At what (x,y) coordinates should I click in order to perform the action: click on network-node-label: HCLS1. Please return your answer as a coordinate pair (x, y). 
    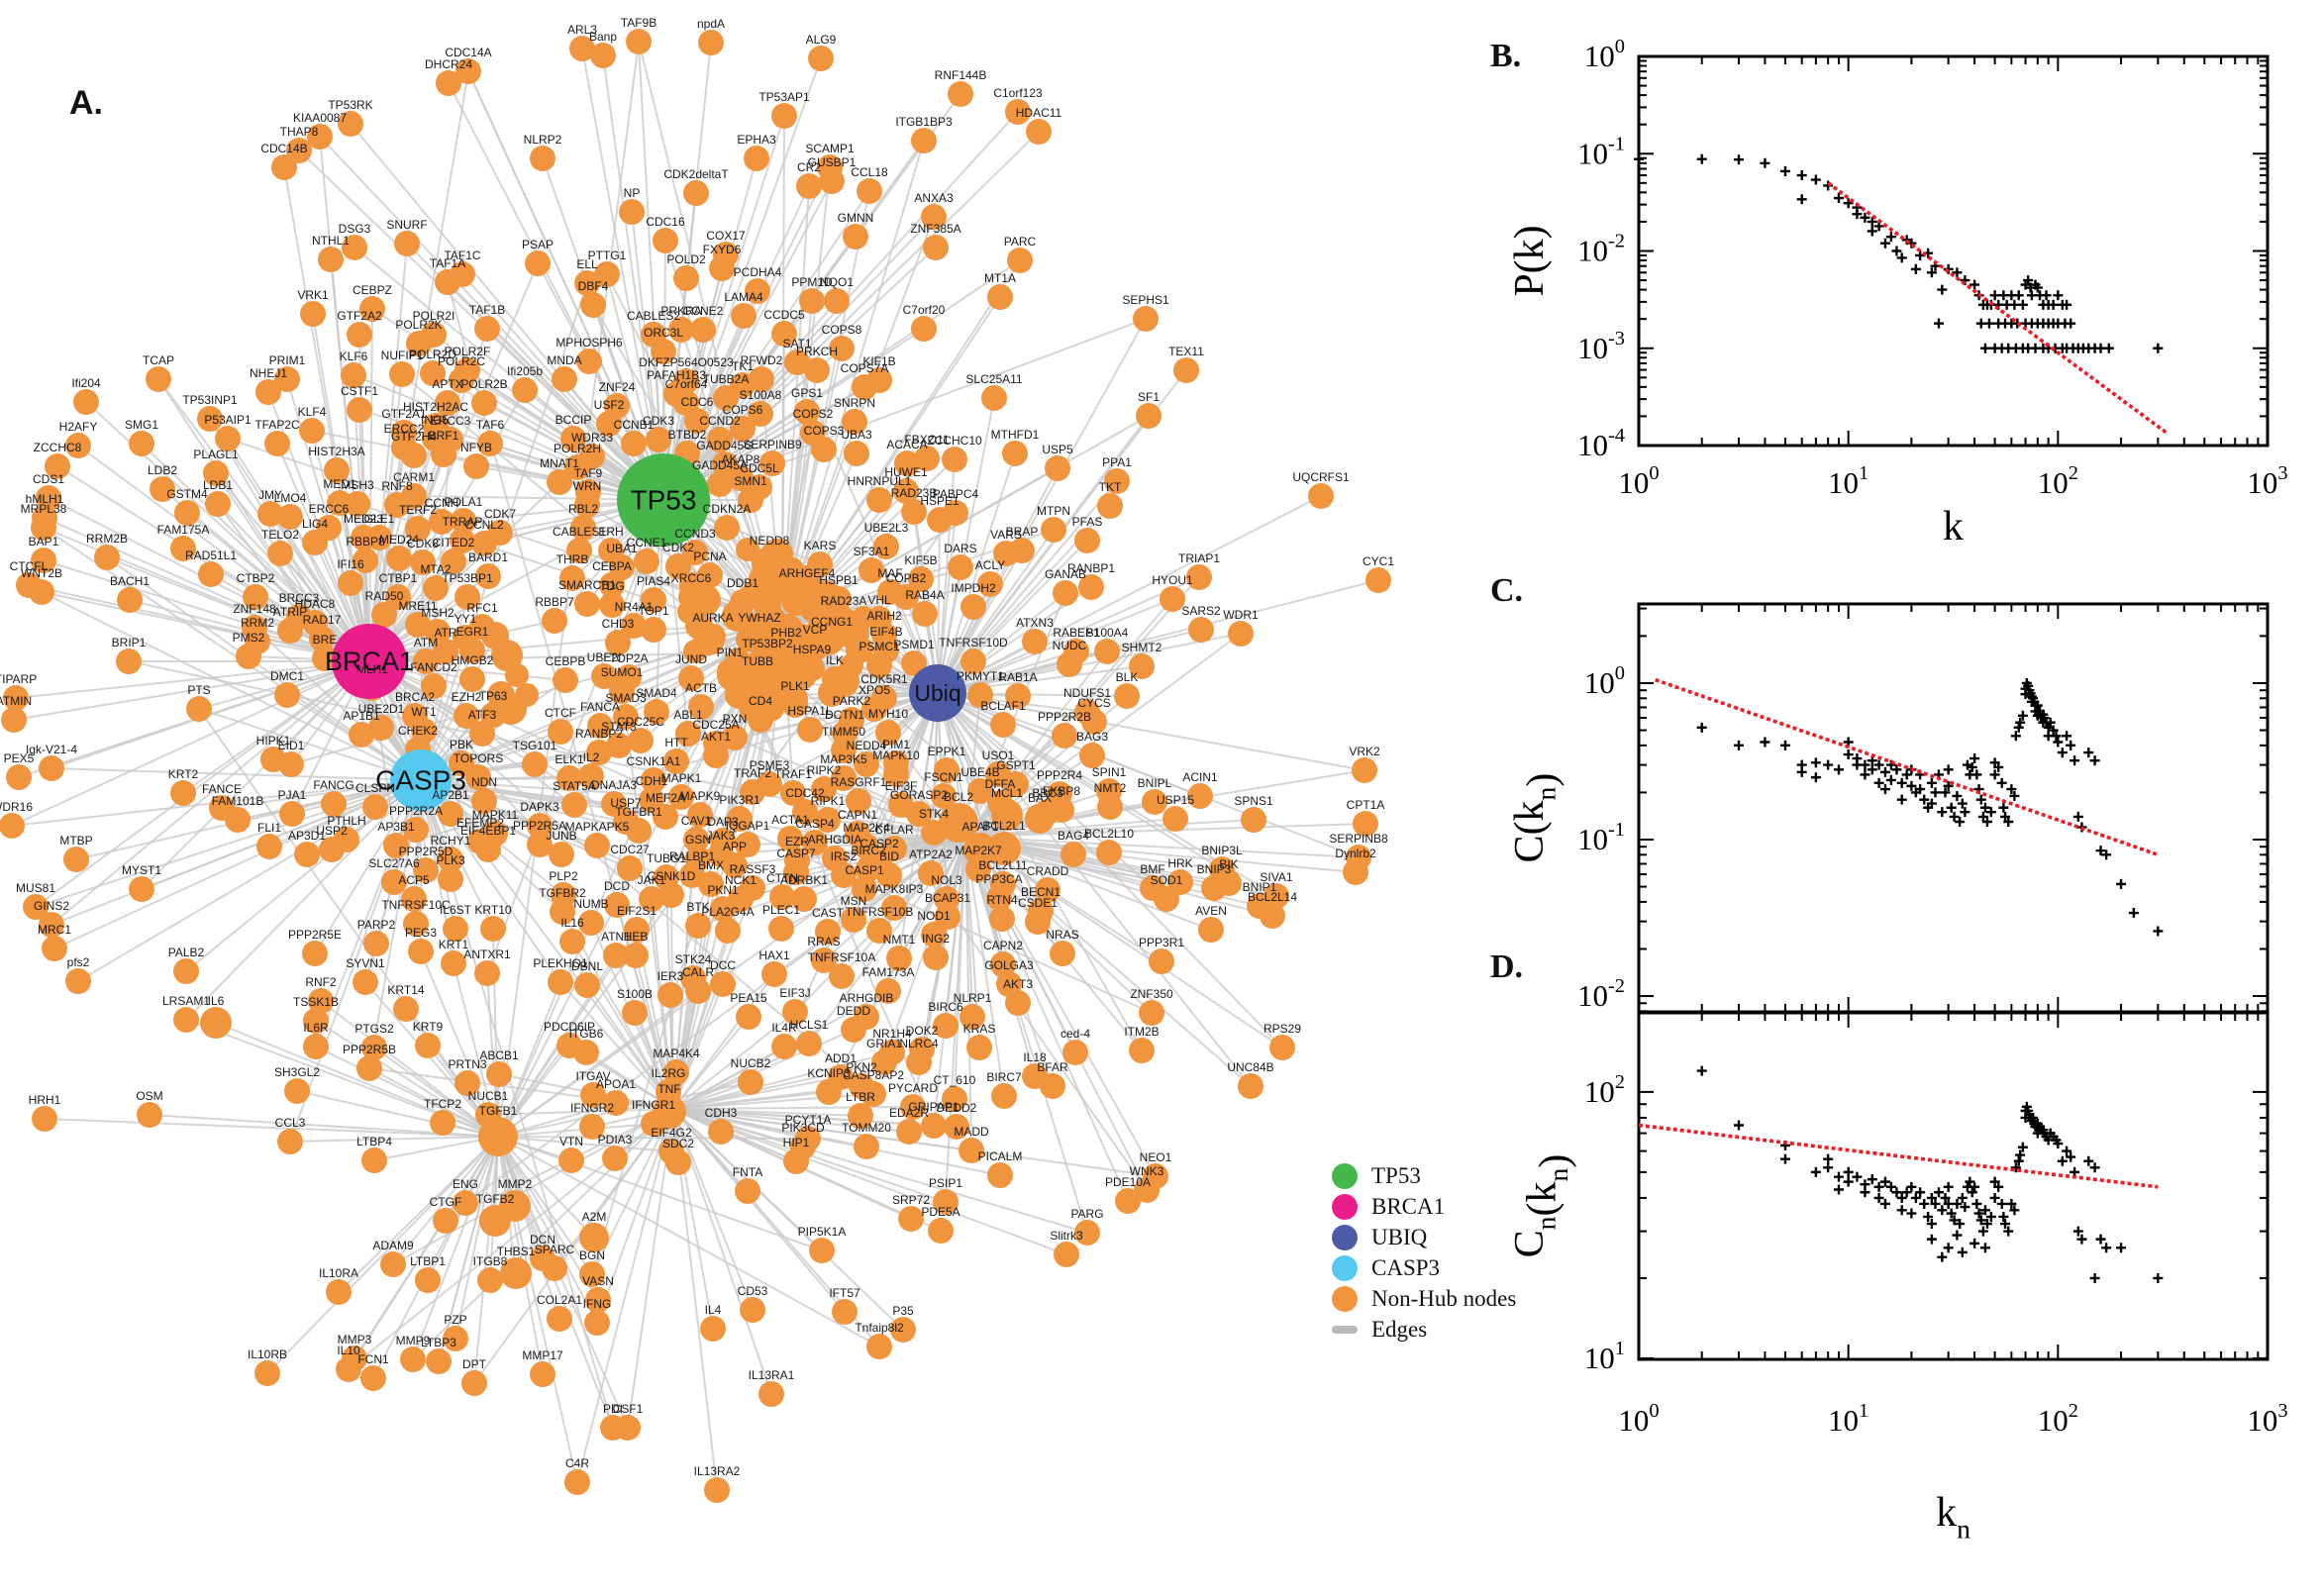
    Looking at the image, I should click on (809, 1025).